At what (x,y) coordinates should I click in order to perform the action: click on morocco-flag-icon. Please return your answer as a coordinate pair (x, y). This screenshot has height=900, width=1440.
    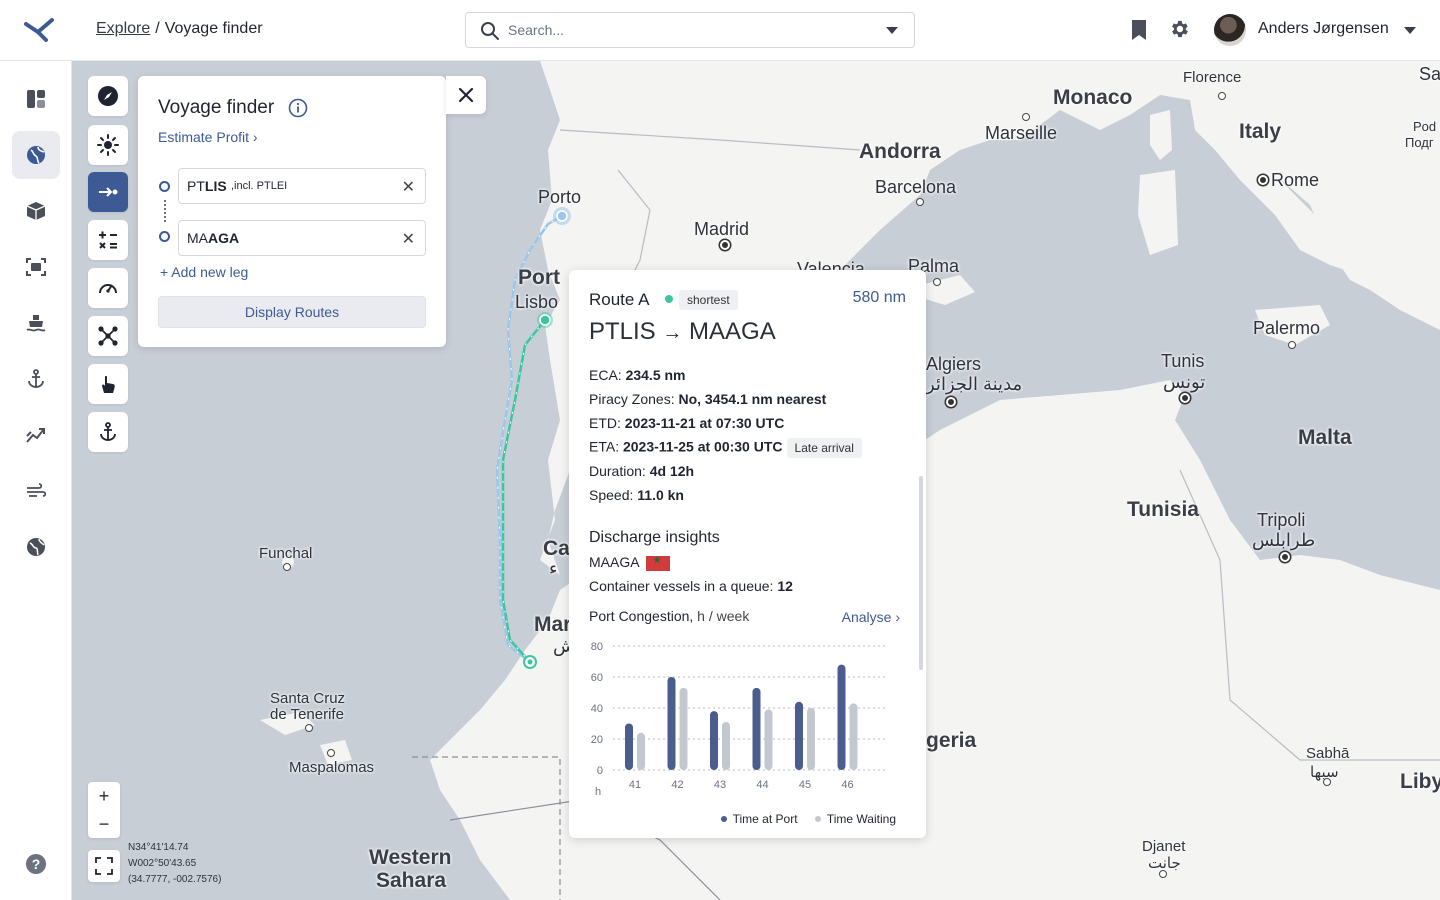
    Looking at the image, I should click on (657, 563).